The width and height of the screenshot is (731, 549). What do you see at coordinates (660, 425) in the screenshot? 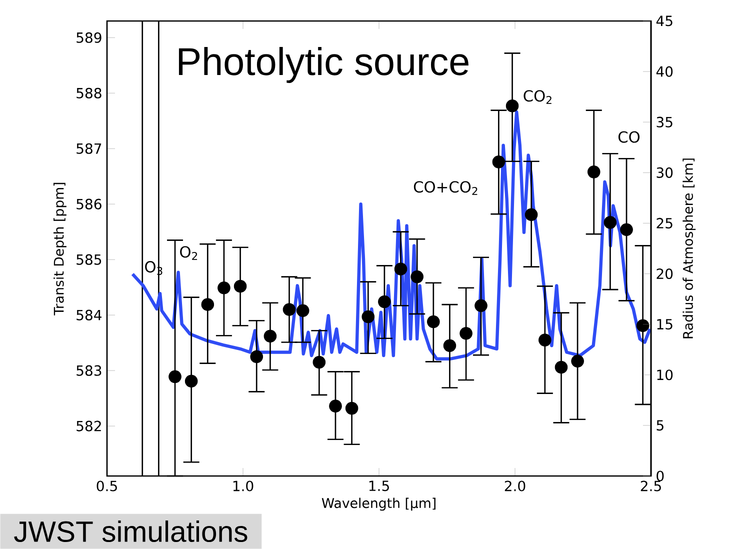
I see `y2-tick-label: 5` at bounding box center [660, 425].